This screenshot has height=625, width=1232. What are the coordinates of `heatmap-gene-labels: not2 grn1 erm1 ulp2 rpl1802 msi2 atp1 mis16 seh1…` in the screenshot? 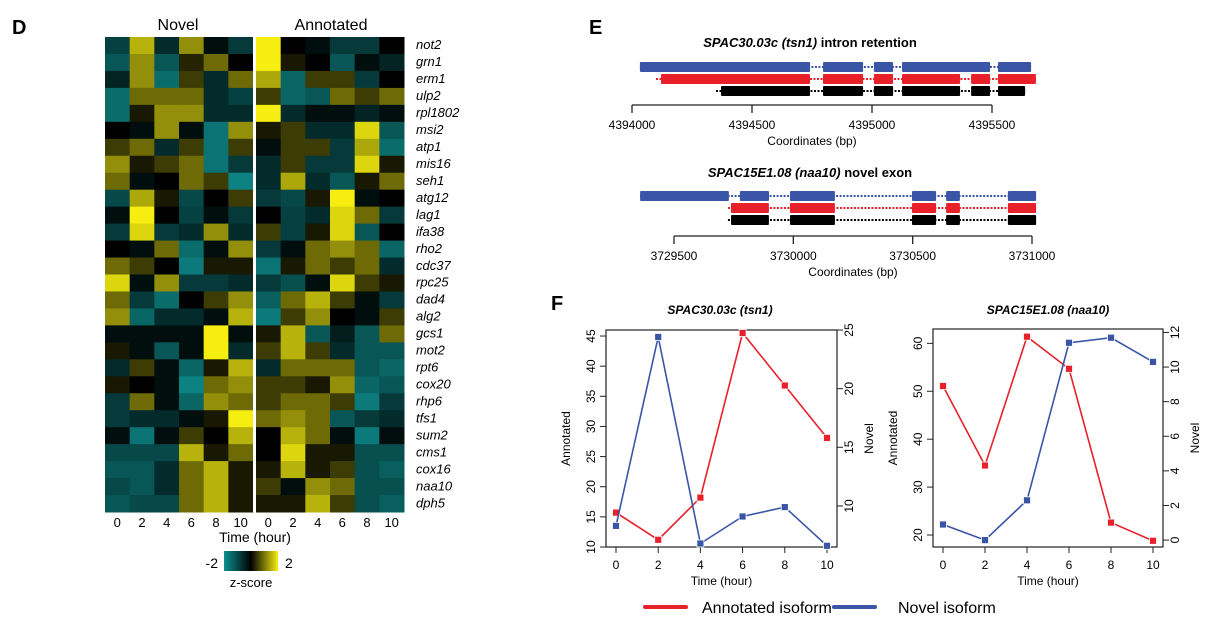 It's located at (438, 273).